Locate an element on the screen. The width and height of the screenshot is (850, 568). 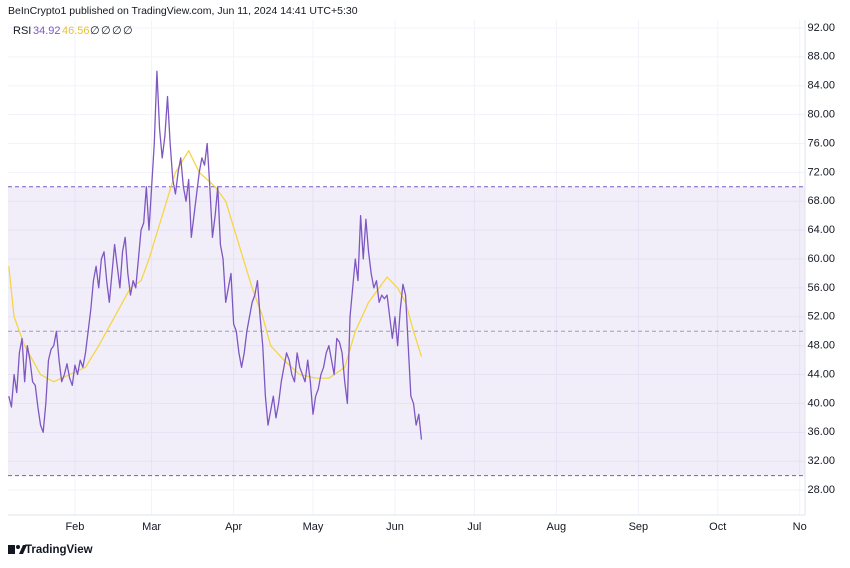
footer-logo: TradingView is located at coordinates (50, 550).